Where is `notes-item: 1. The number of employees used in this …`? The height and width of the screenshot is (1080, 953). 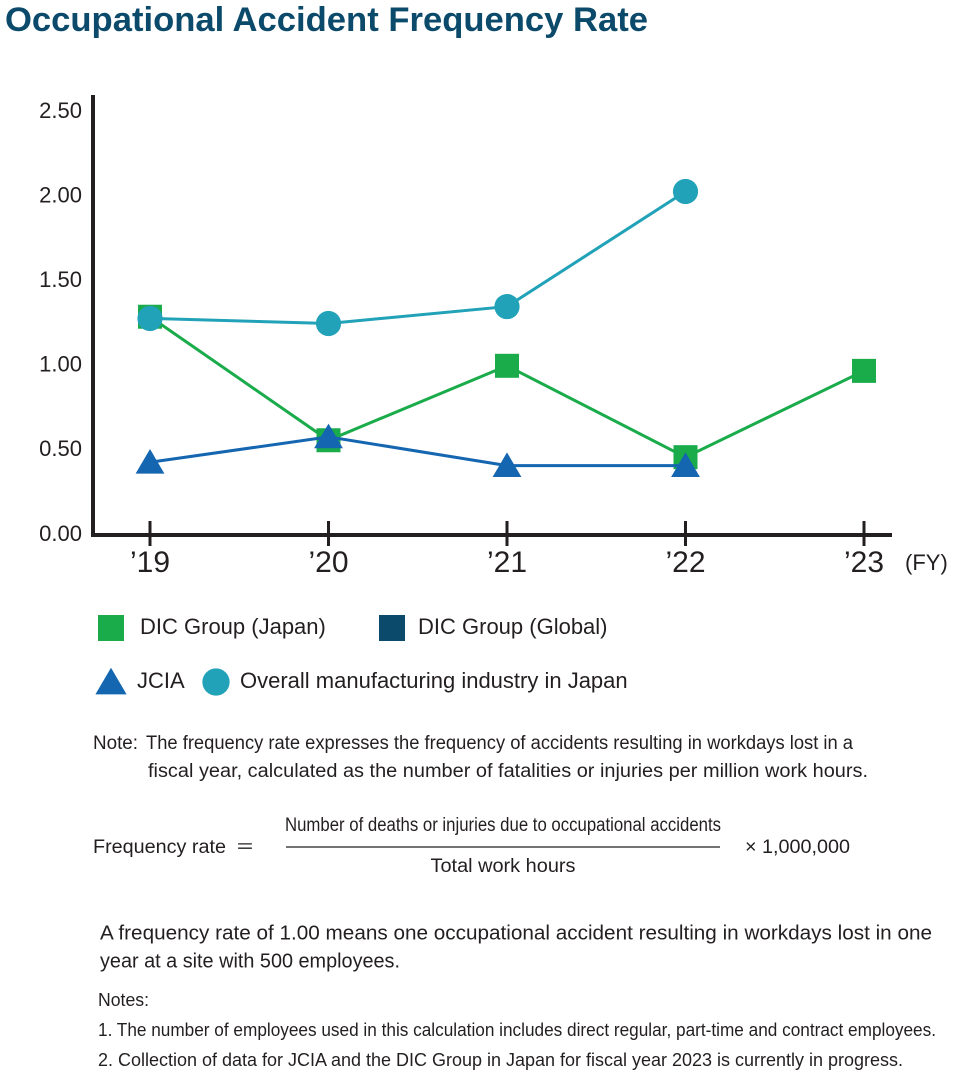
notes-item: 1. The number of employees used in this … is located at coordinates (517, 1030).